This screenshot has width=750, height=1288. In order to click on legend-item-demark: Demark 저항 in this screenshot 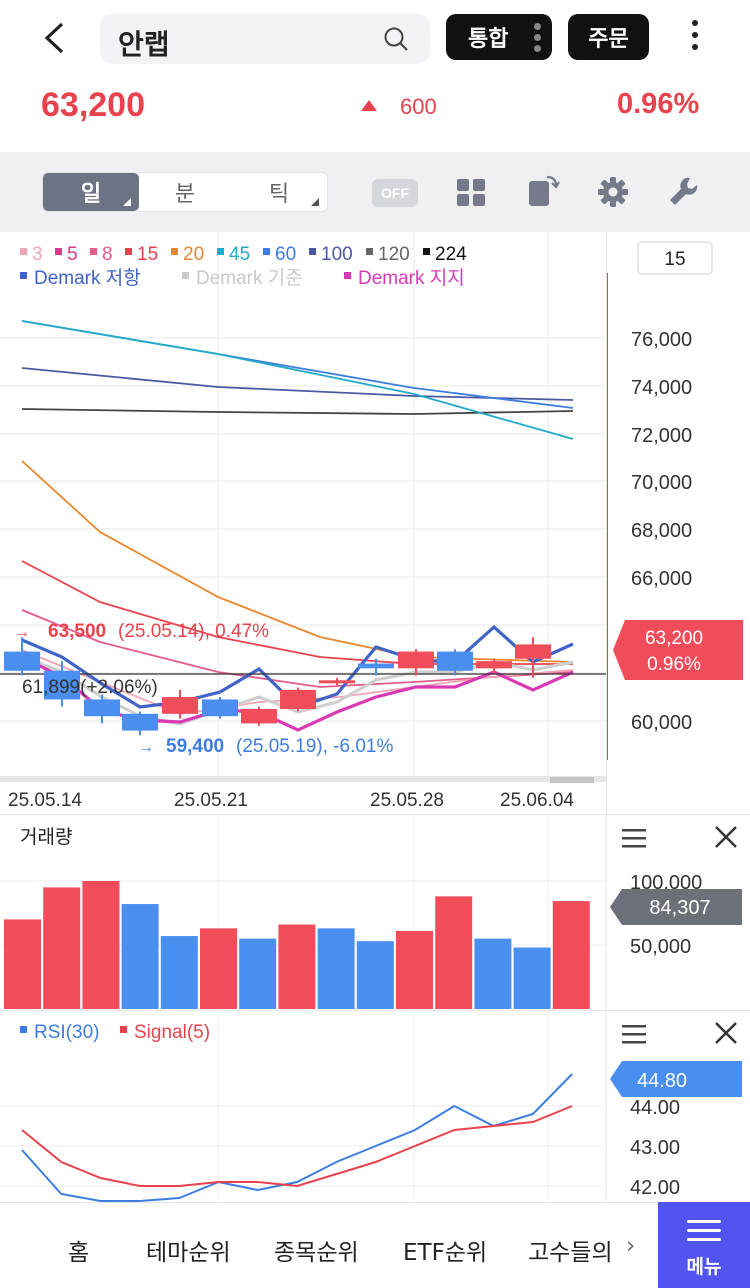, I will do `click(87, 278)`.